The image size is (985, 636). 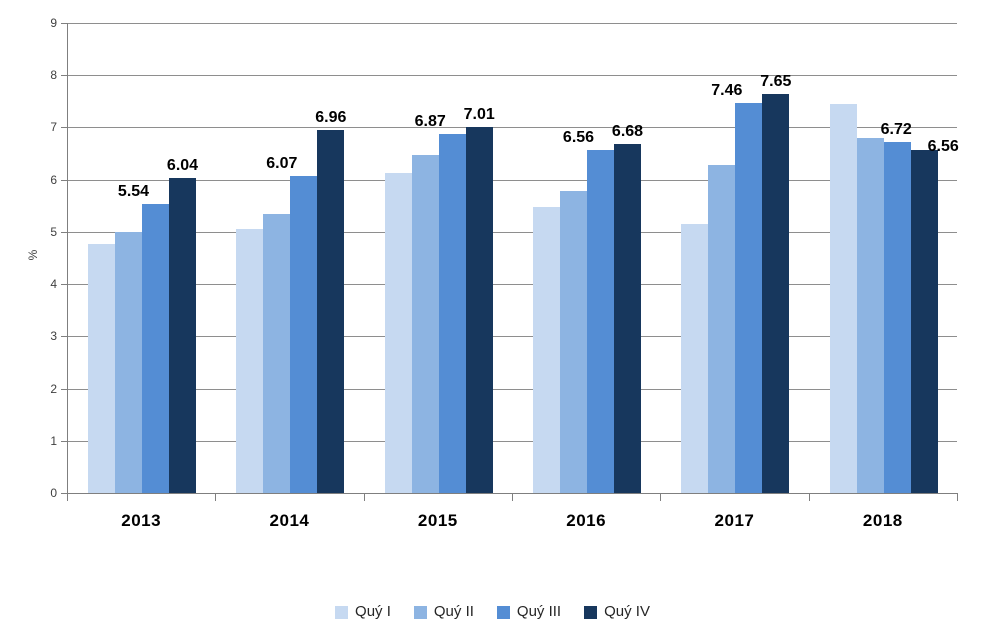 I want to click on data-label-quy-iii-2015: 6.87, so click(x=430, y=122).